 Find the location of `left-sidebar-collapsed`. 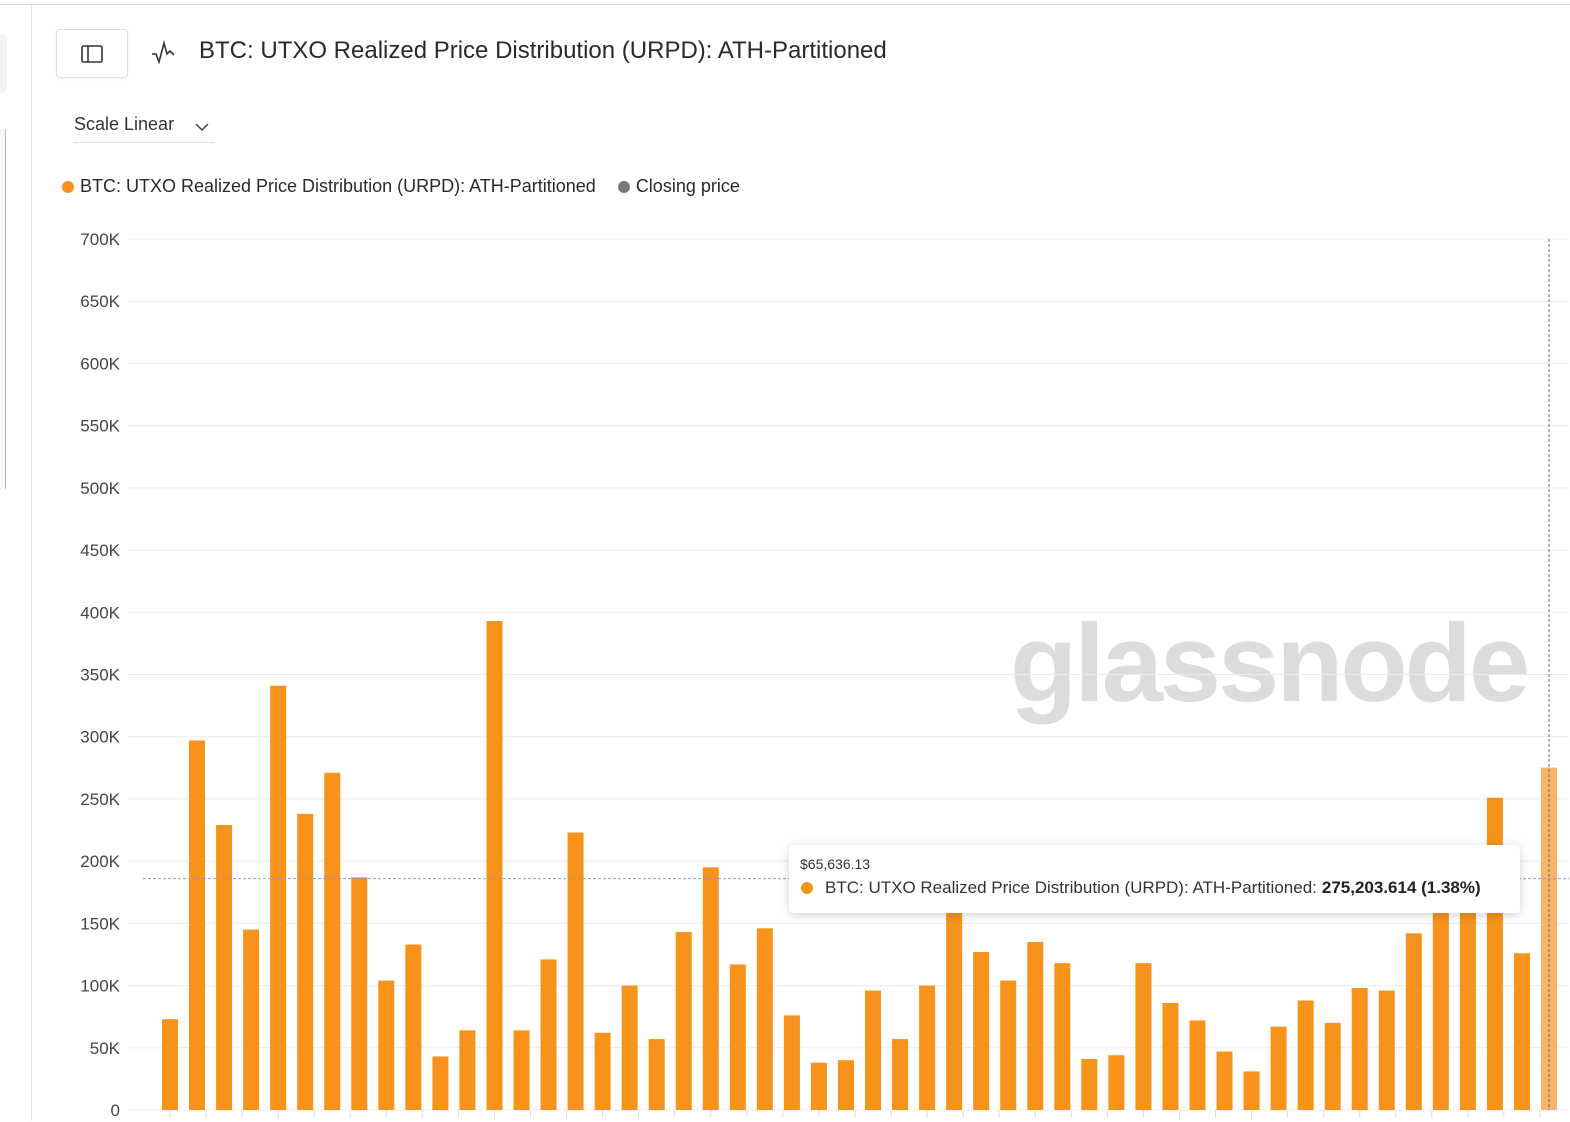

left-sidebar-collapsed is located at coordinates (16, 563).